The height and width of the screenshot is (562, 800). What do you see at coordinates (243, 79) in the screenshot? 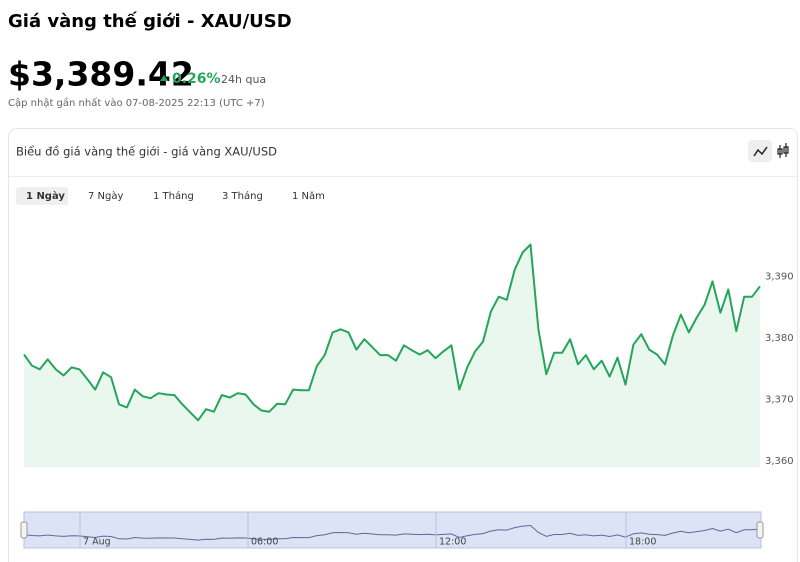
I see `period: 24h qua` at bounding box center [243, 79].